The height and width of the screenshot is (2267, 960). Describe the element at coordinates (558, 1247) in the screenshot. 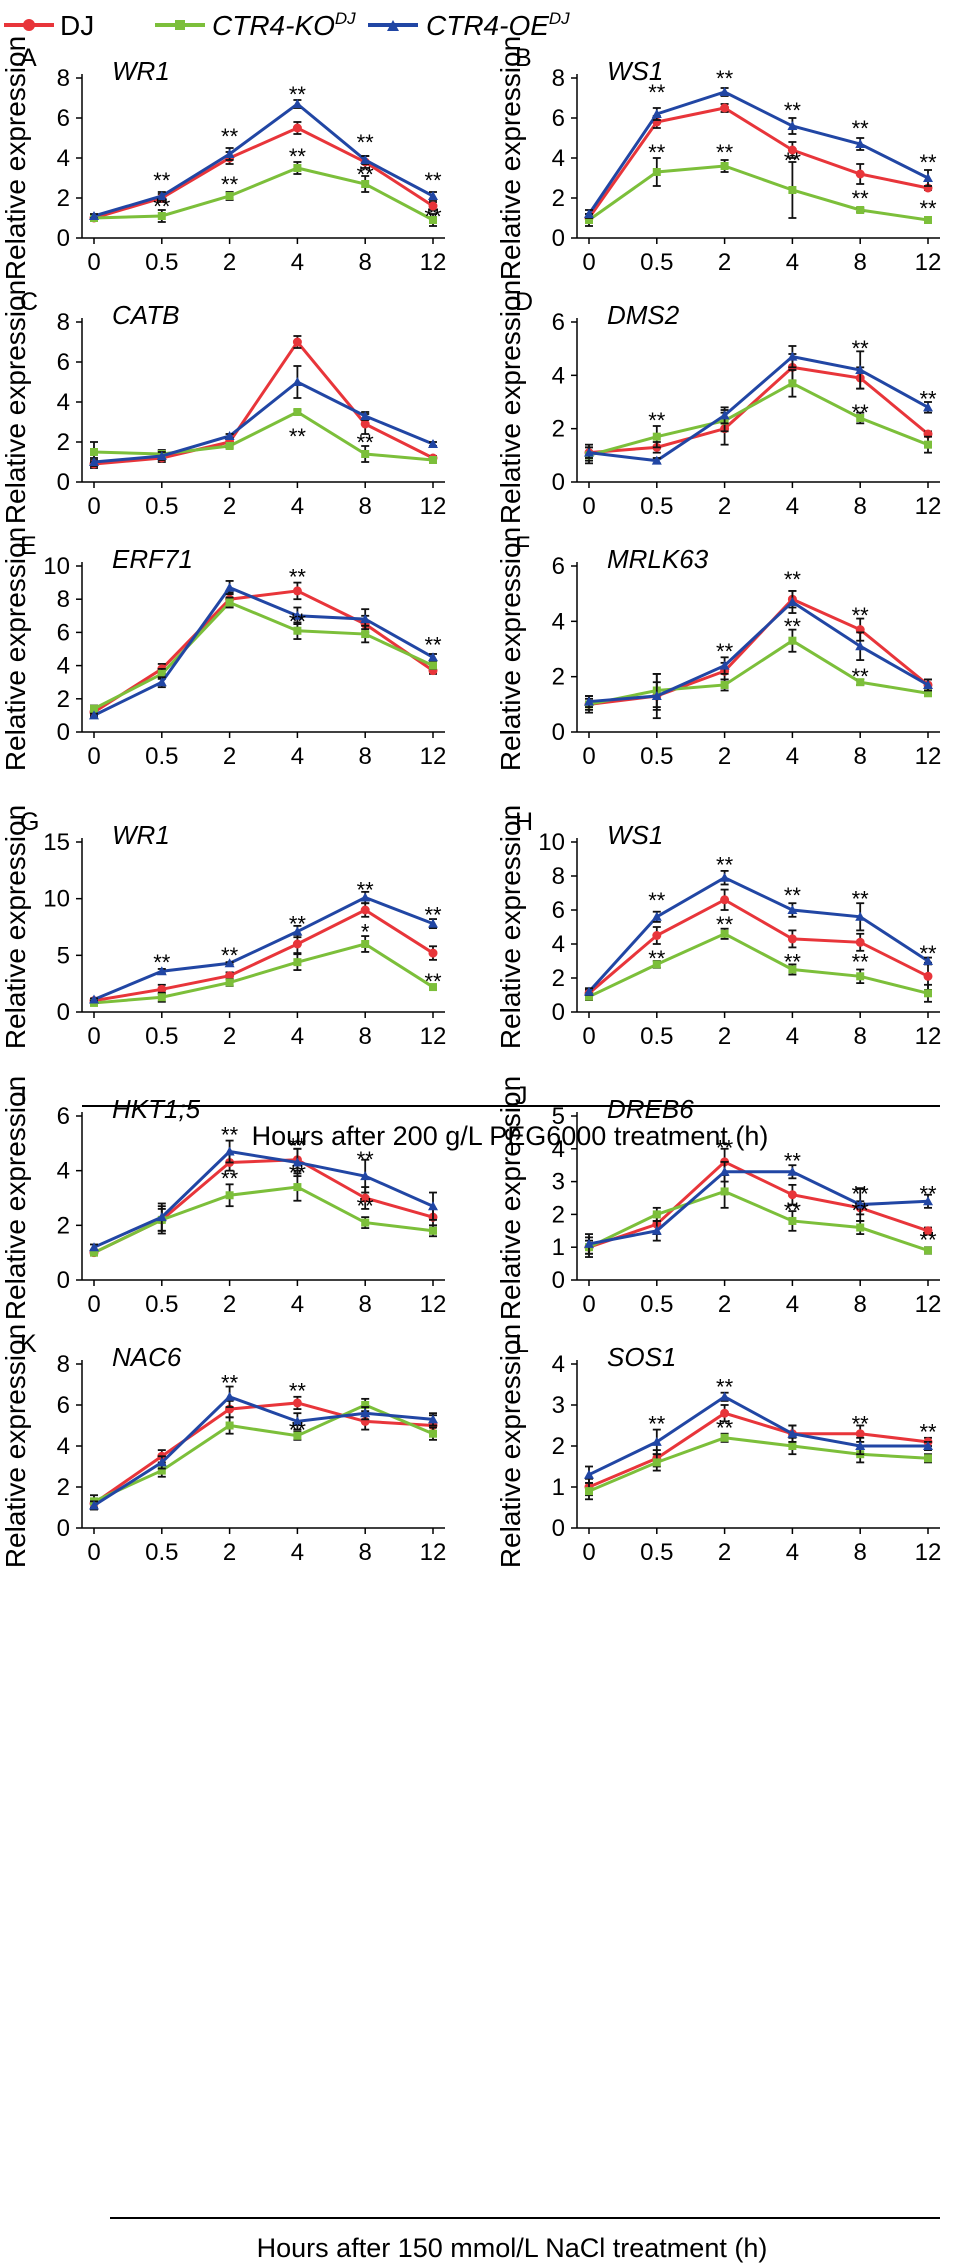

I see `y-tick-label: 1` at that location.